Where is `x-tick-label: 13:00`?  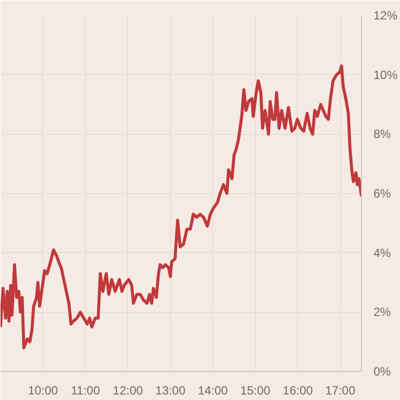 x-tick-label: 13:00 is located at coordinates (170, 391).